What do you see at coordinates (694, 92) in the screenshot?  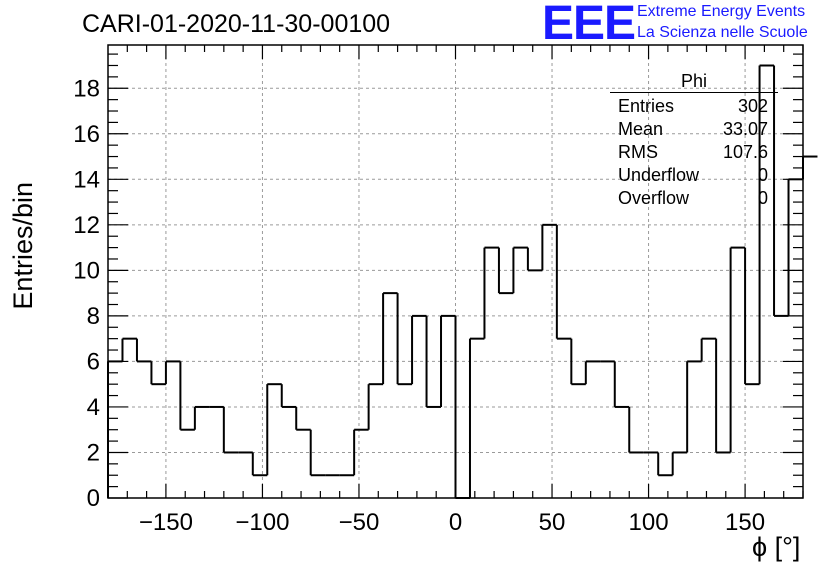 I see `stats-separator` at bounding box center [694, 92].